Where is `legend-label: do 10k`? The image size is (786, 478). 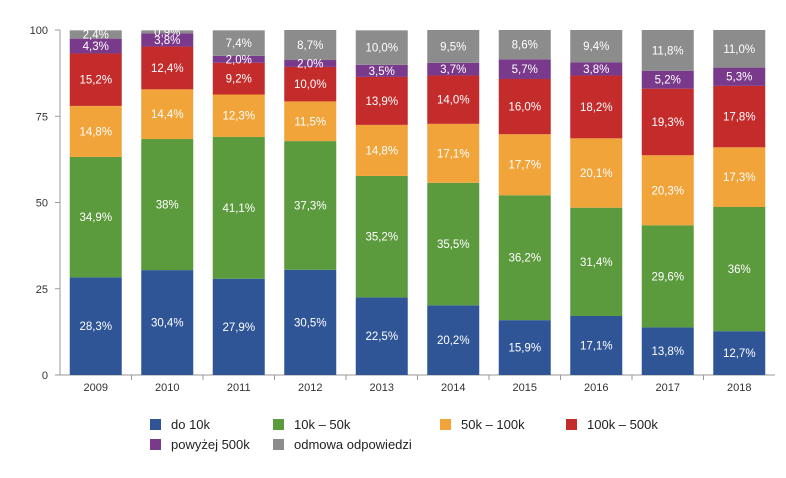 legend-label: do 10k is located at coordinates (191, 424).